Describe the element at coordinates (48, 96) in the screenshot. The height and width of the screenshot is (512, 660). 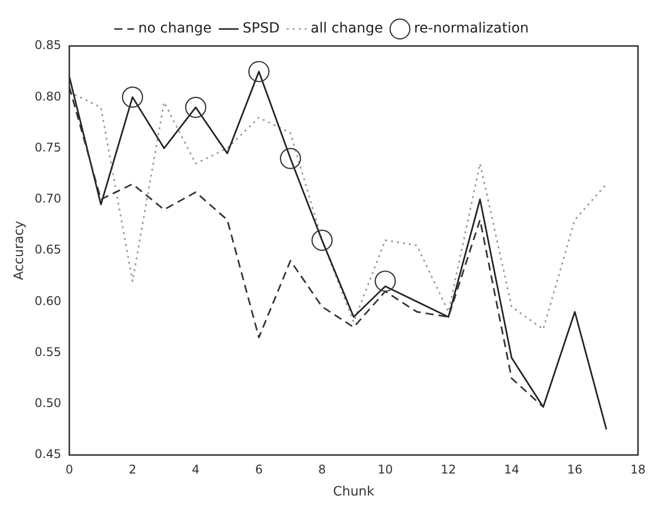
I see `y-tick-label: 0.80` at that location.